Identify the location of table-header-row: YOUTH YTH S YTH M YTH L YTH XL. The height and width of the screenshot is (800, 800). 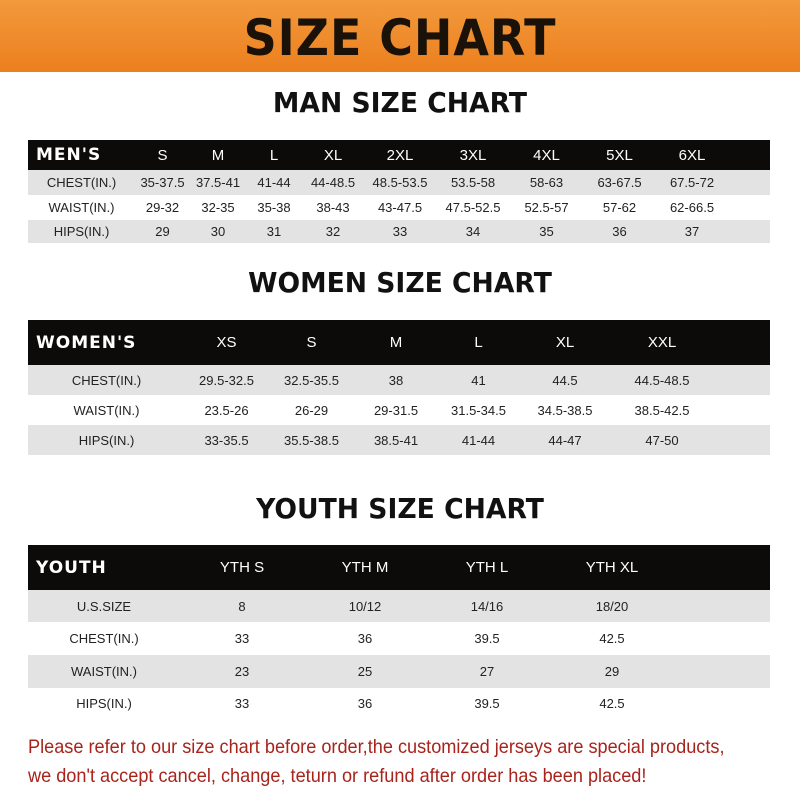
(399, 567).